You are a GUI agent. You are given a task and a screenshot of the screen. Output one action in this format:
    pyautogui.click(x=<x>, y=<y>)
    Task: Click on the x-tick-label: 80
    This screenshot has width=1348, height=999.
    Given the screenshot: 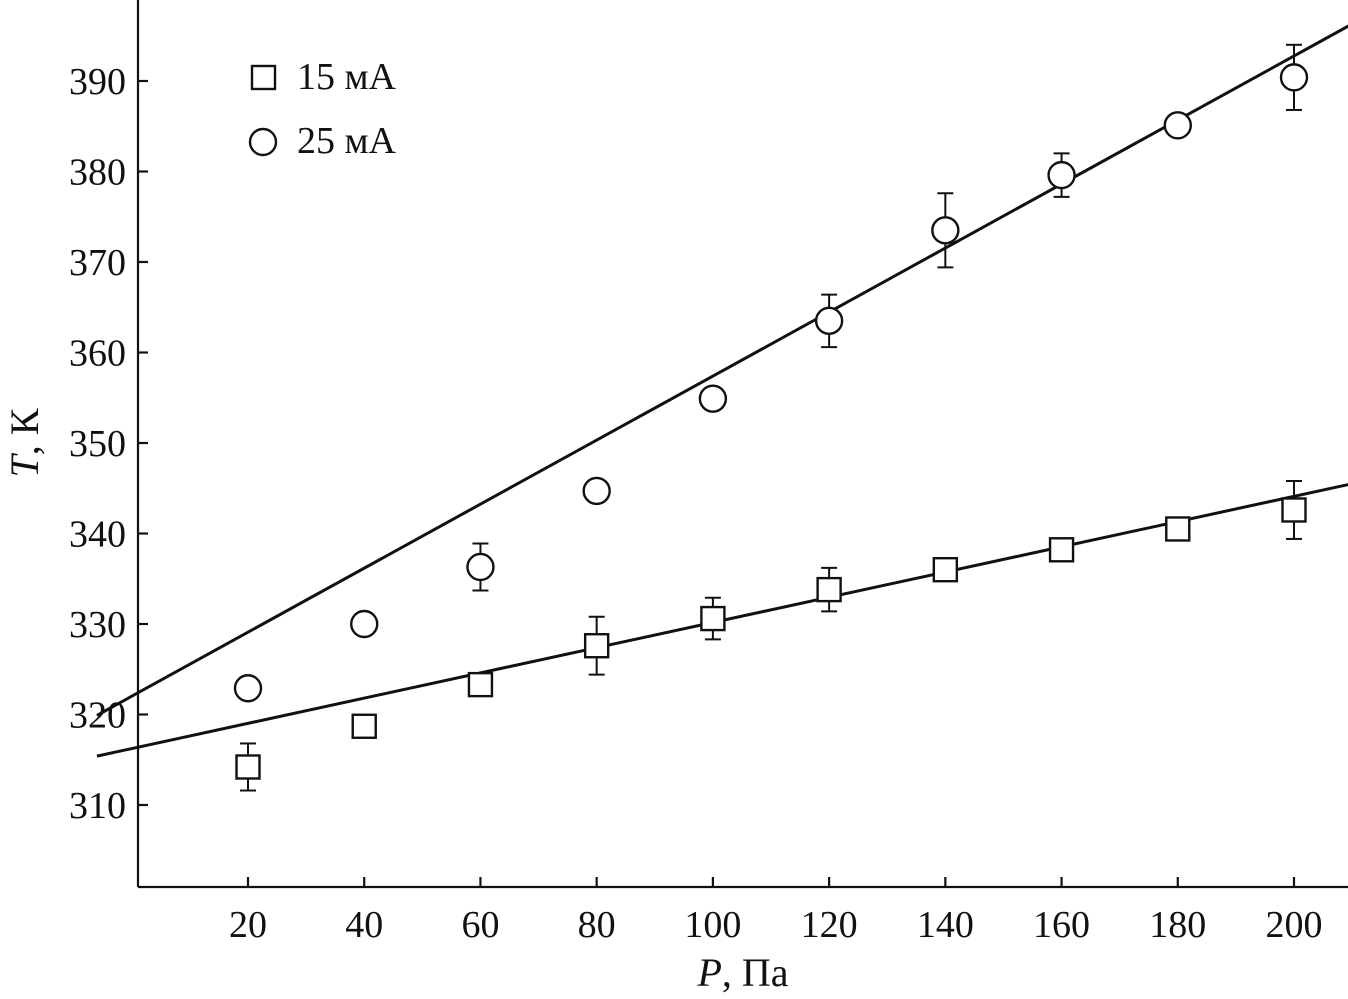 What is the action you would take?
    pyautogui.click(x=597, y=925)
    